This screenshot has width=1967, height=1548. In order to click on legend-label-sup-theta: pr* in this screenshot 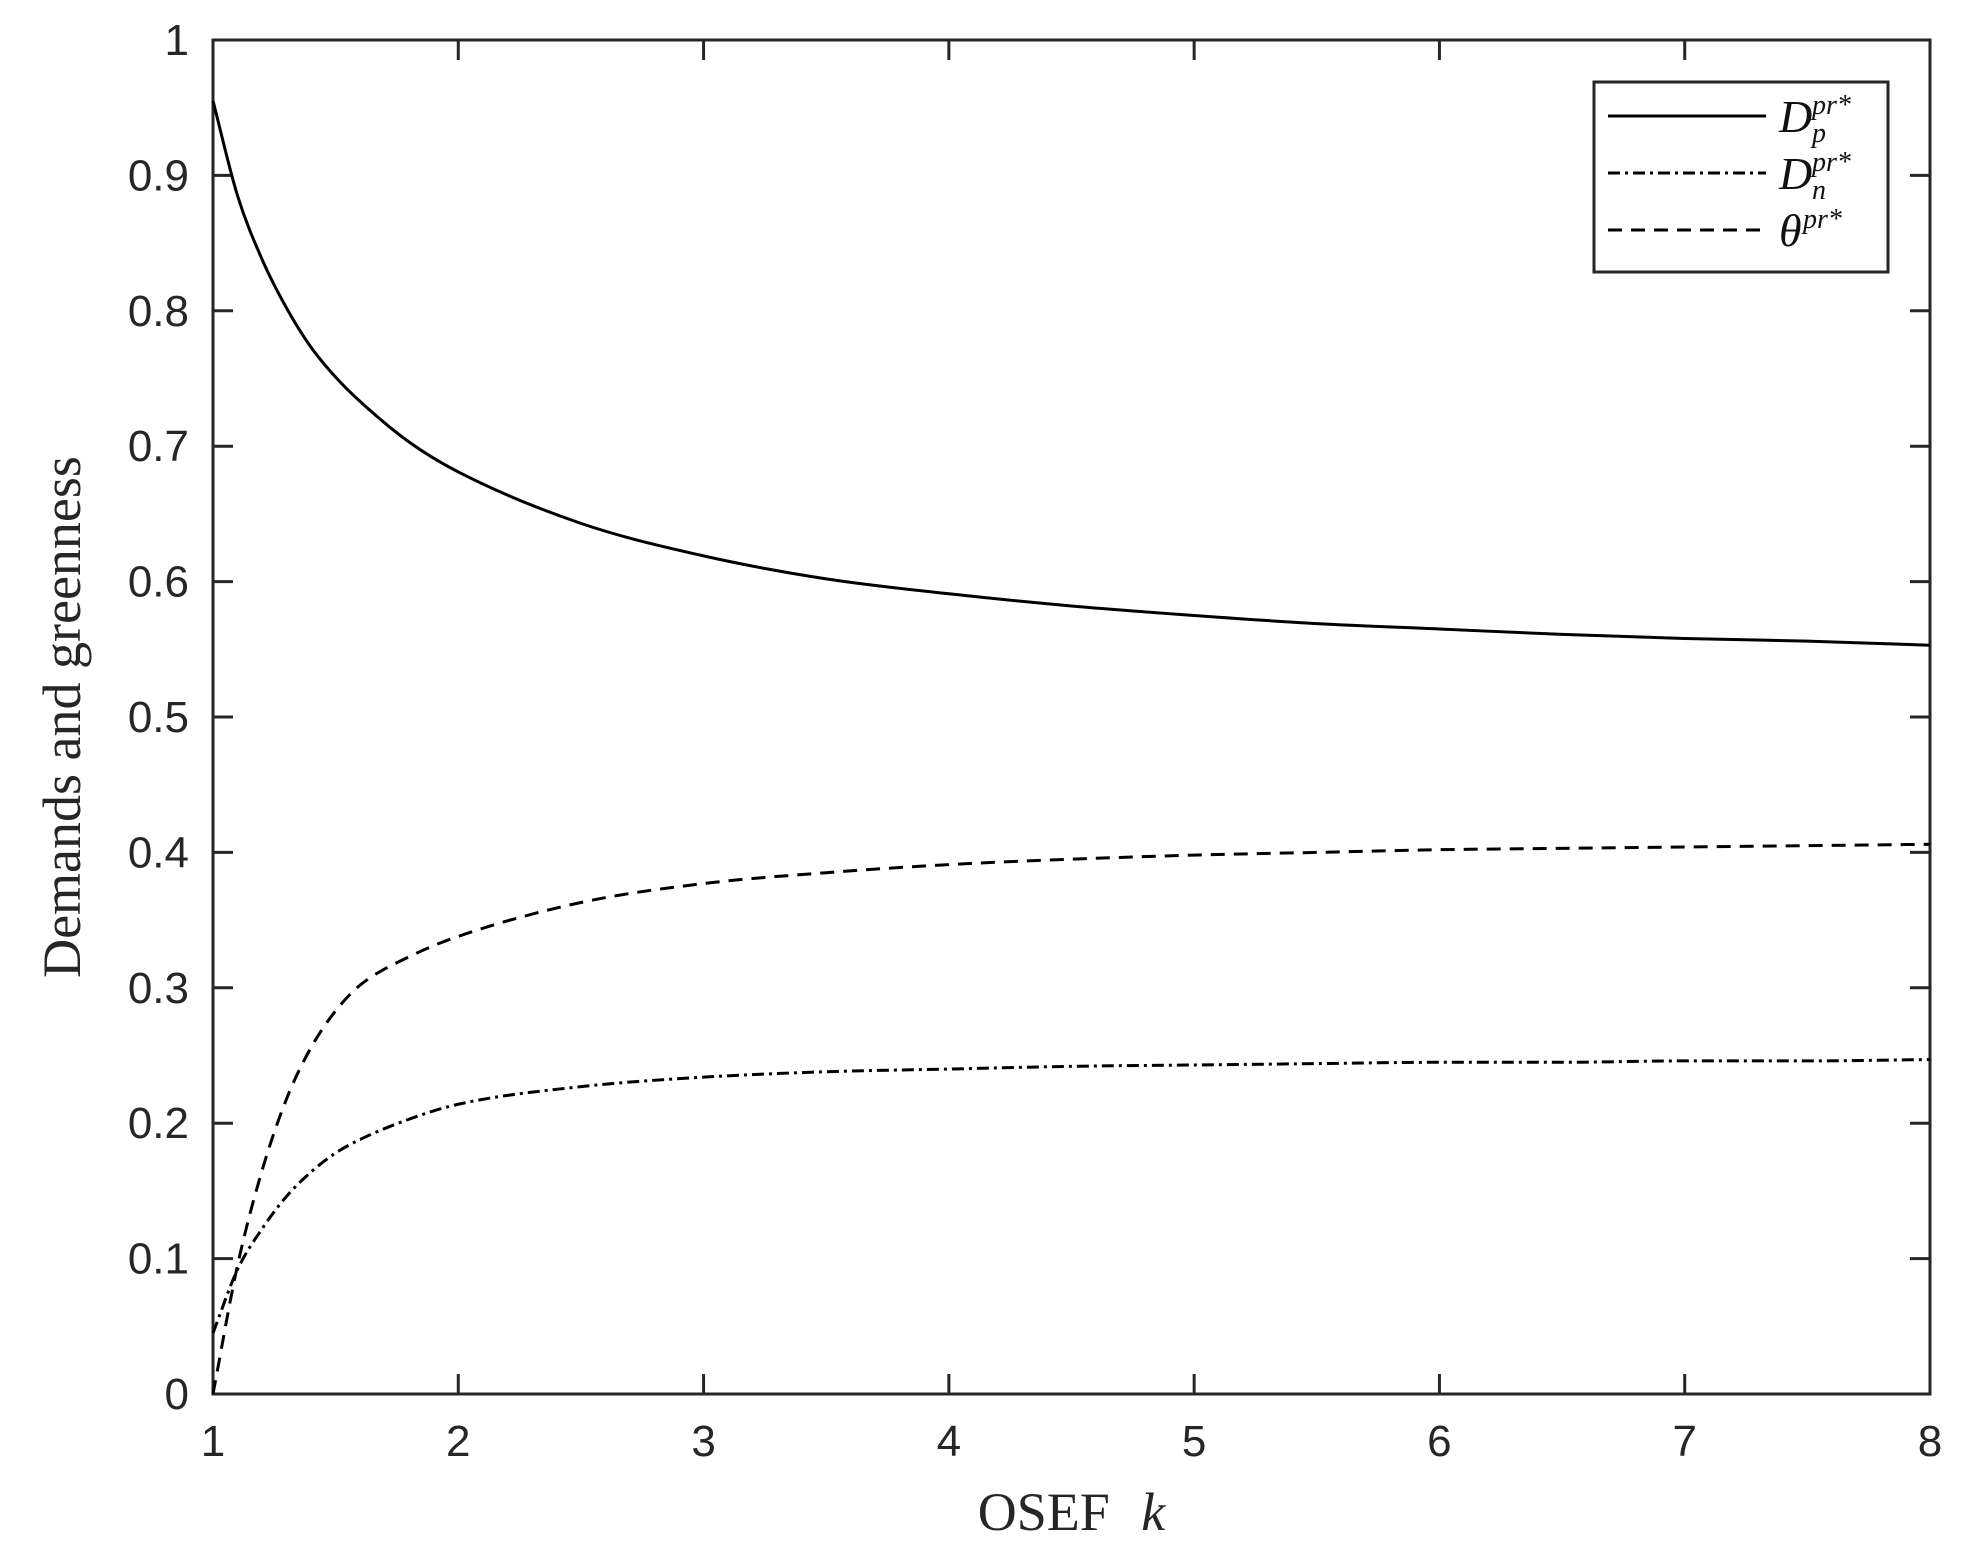, I will do `click(1821, 219)`.